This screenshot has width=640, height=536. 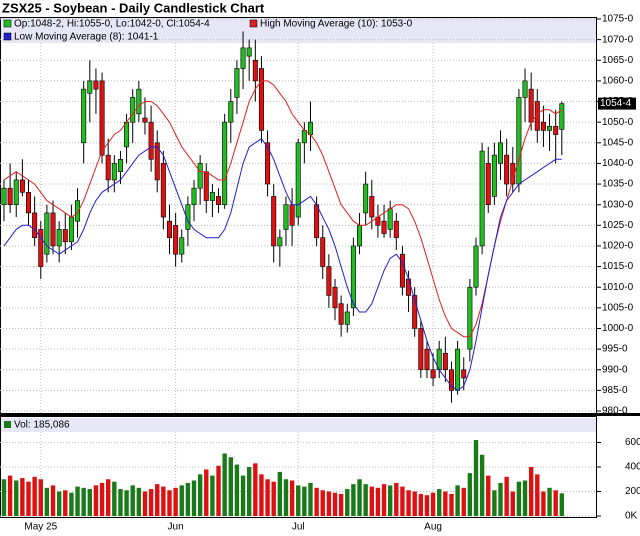 What do you see at coordinates (320, 414) in the screenshot?
I see `panel-divider` at bounding box center [320, 414].